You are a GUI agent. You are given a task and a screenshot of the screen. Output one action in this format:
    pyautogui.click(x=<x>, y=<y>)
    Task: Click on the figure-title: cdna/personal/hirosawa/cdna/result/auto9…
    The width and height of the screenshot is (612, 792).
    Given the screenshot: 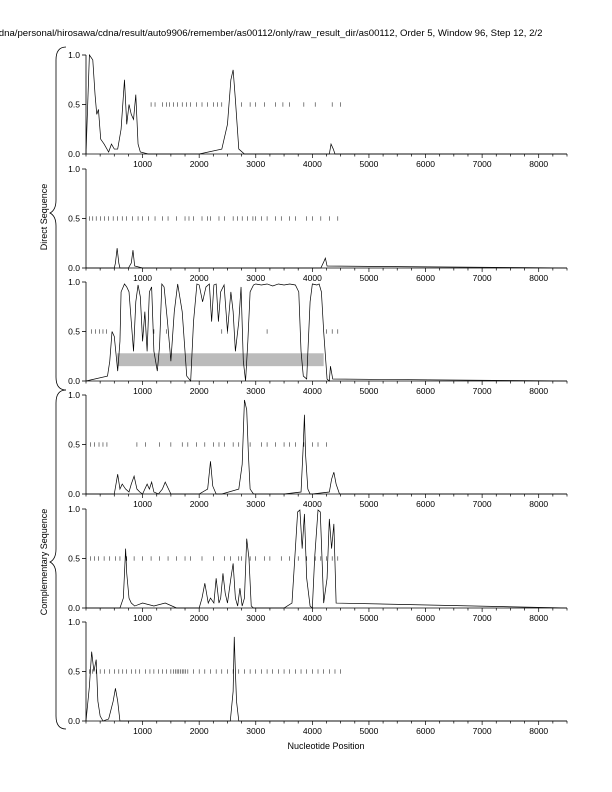 What is the action you would take?
    pyautogui.click(x=271, y=33)
    